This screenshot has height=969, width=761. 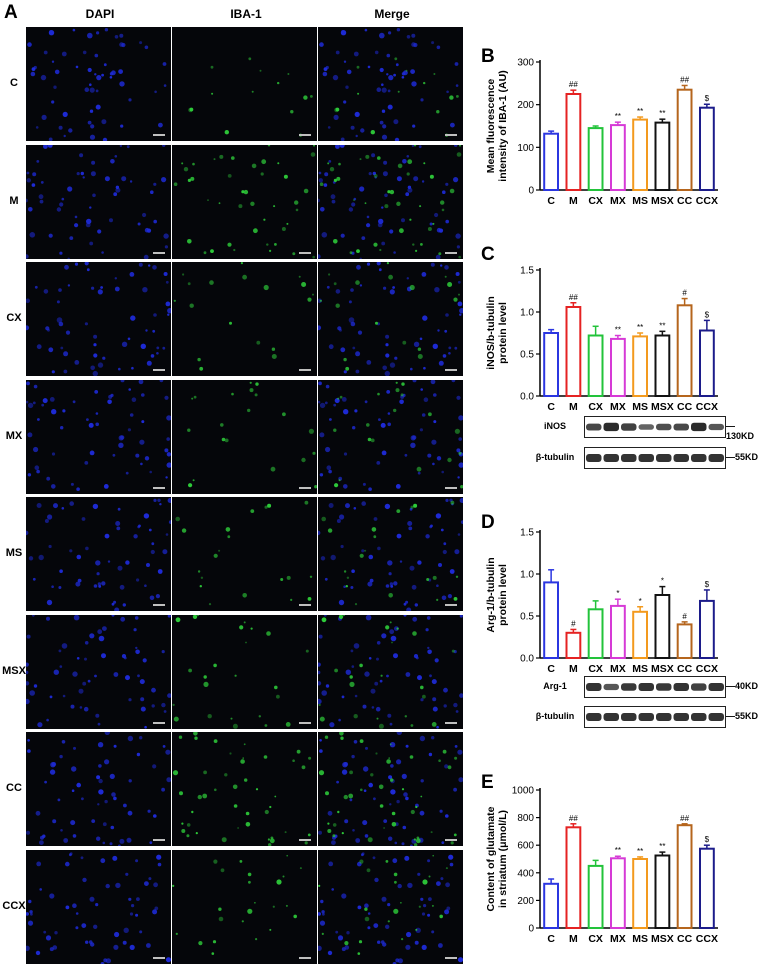 What do you see at coordinates (244, 201) in the screenshot?
I see `micrograph-iba1-m` at bounding box center [244, 201].